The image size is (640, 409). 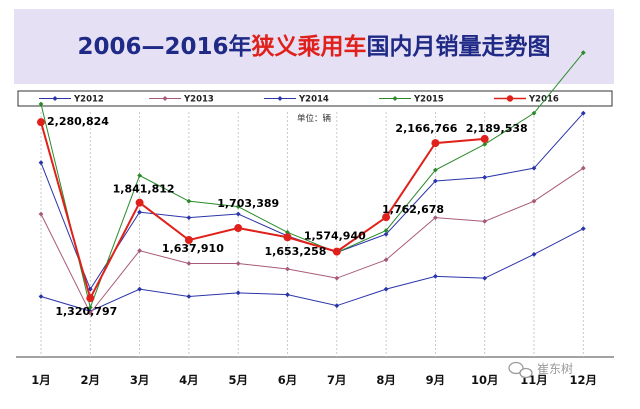 I want to click on chart-title-prefix: 2006—2016年, so click(x=164, y=46).